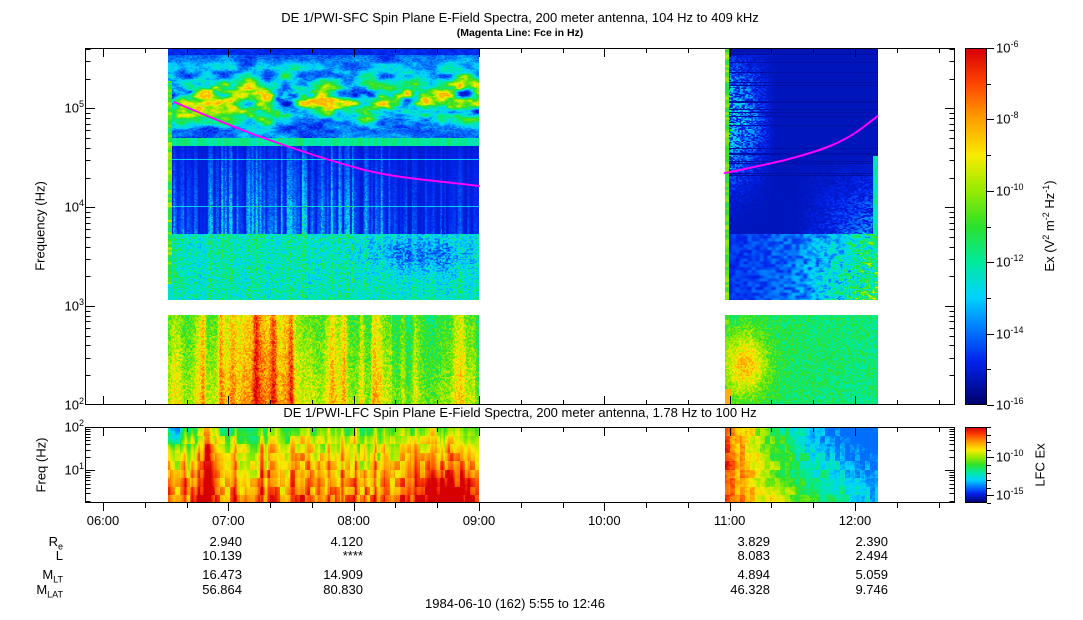  Describe the element at coordinates (1010, 494) in the screenshot. I see `lfc-colorbar-tick-label: 10-15` at that location.